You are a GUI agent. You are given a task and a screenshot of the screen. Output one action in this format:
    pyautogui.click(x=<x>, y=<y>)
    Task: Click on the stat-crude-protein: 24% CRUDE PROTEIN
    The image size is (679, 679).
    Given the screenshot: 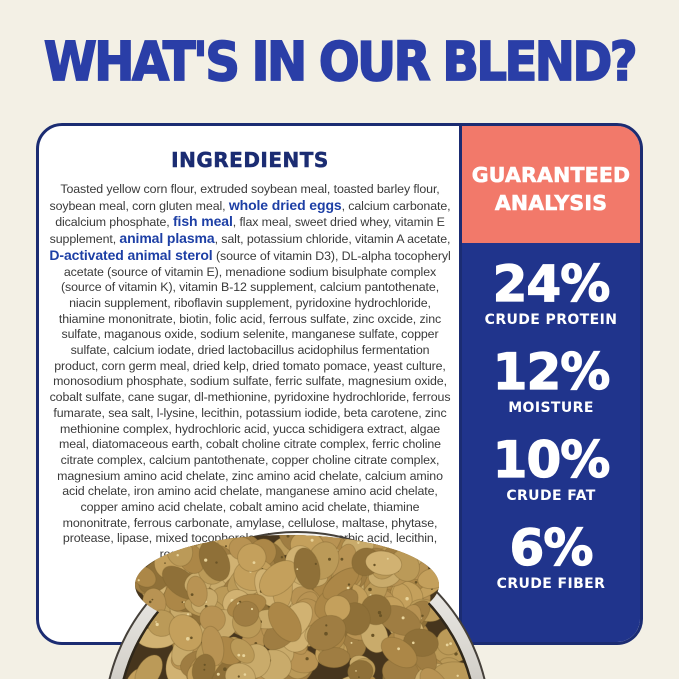 What is the action you would take?
    pyautogui.click(x=551, y=291)
    